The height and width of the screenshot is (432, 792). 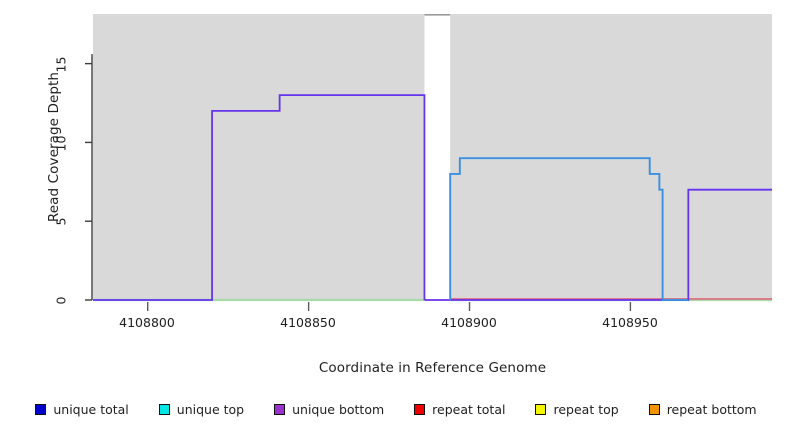 I want to click on y-tick-label-3: 15, so click(x=61, y=64).